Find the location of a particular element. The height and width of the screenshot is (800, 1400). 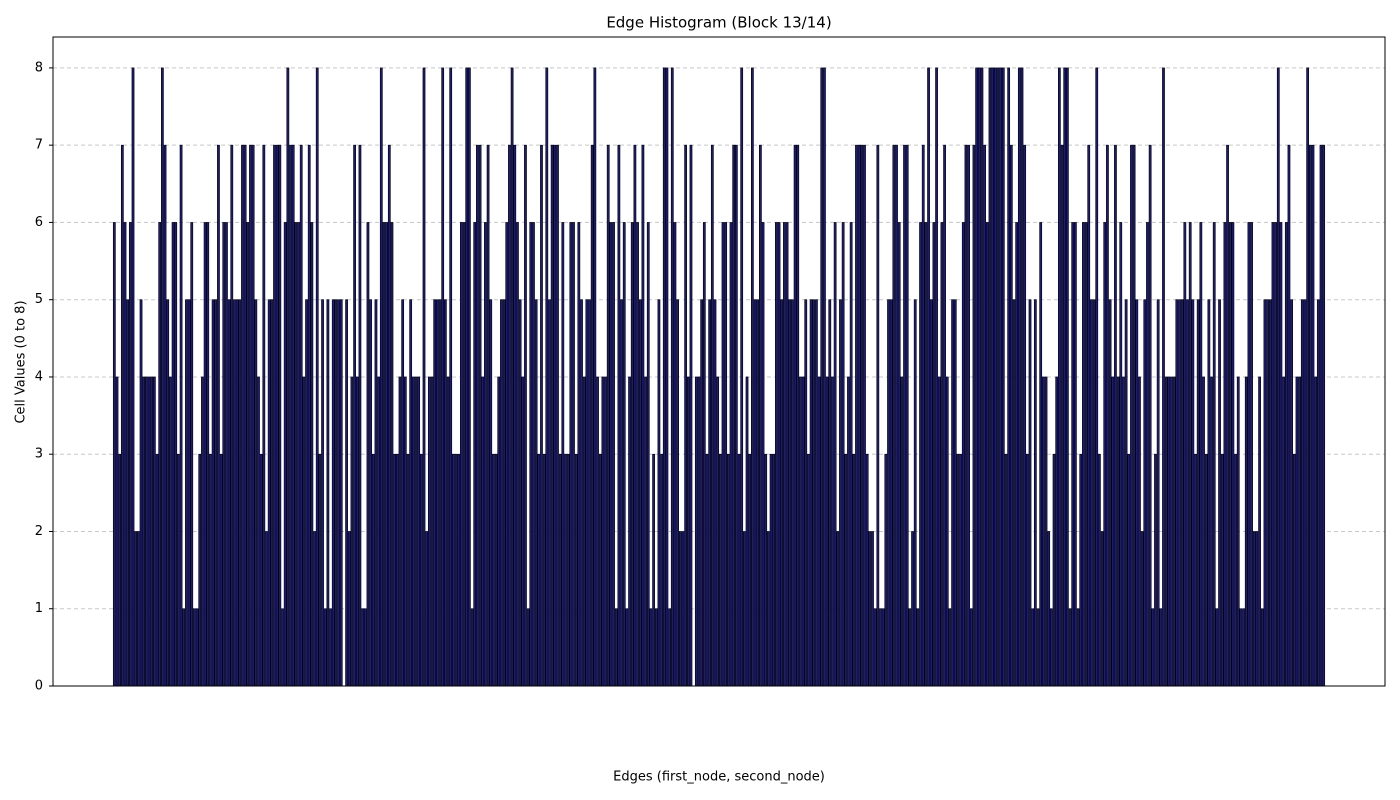

y-tick-label: 0 is located at coordinates (39, 686).